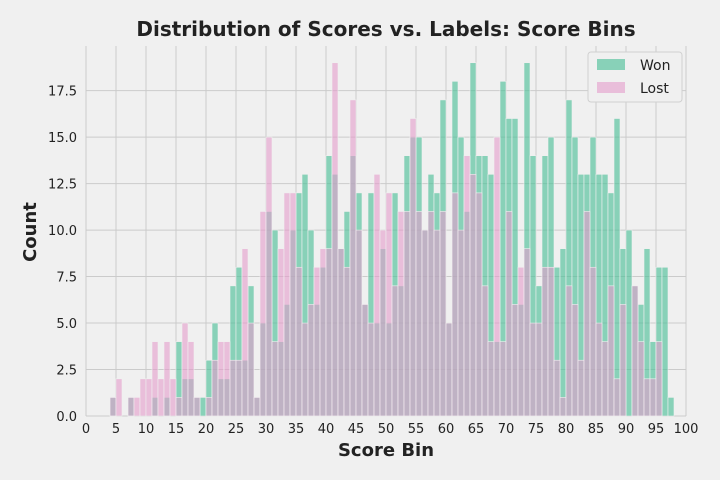 This screenshot has width=720, height=480. I want to click on legend-label-lost: Lost, so click(654, 89).